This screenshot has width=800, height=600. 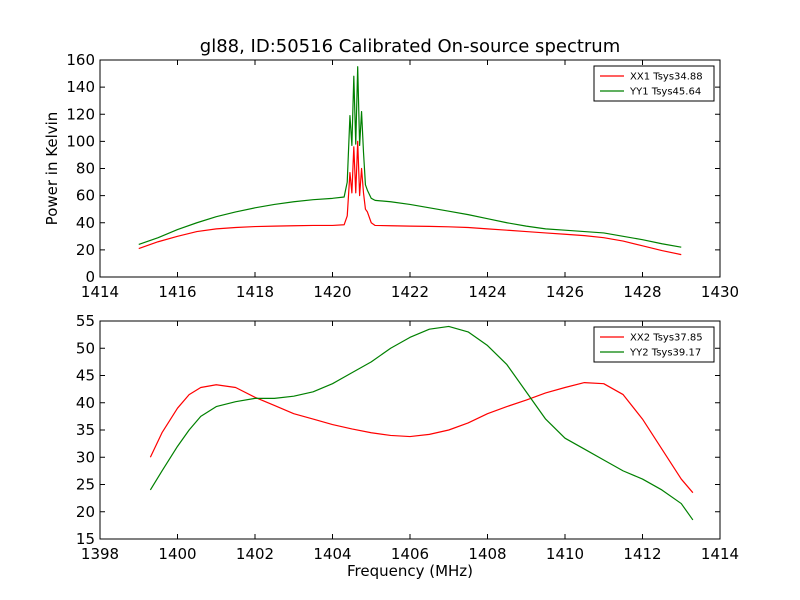 What do you see at coordinates (85, 348) in the screenshot?
I see `y-tick-label: 50` at bounding box center [85, 348].